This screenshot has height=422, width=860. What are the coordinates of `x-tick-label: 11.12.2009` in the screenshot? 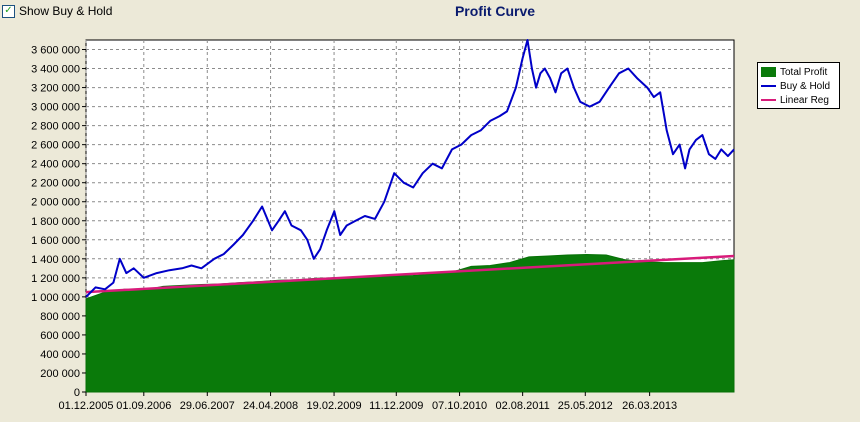 It's located at (396, 406).